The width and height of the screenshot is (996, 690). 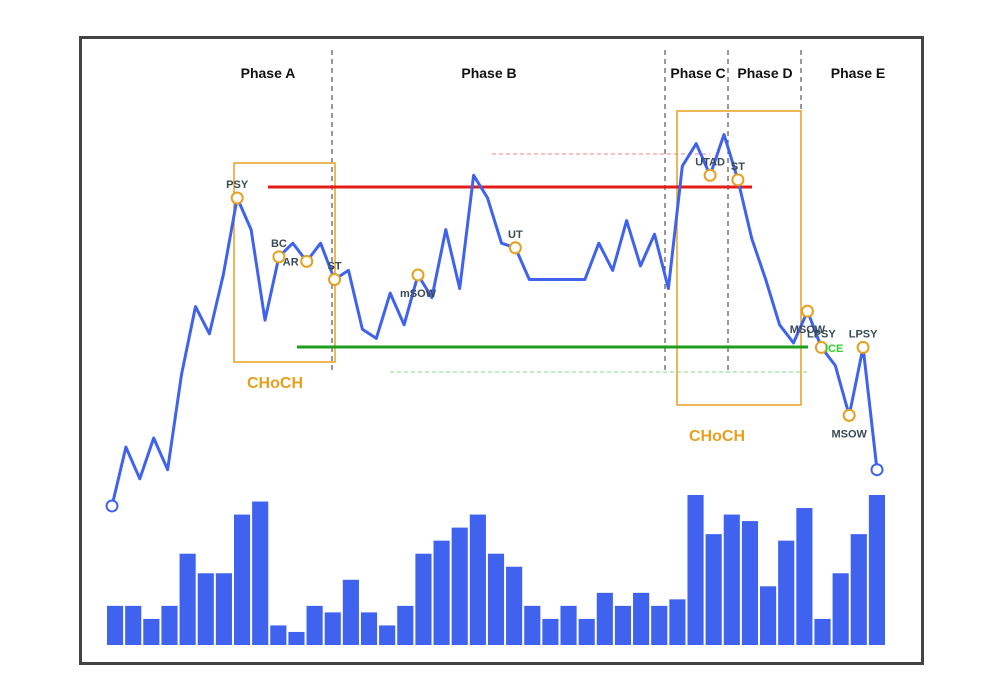 What do you see at coordinates (697, 73) in the screenshot?
I see `phase-c-label: Phase C` at bounding box center [697, 73].